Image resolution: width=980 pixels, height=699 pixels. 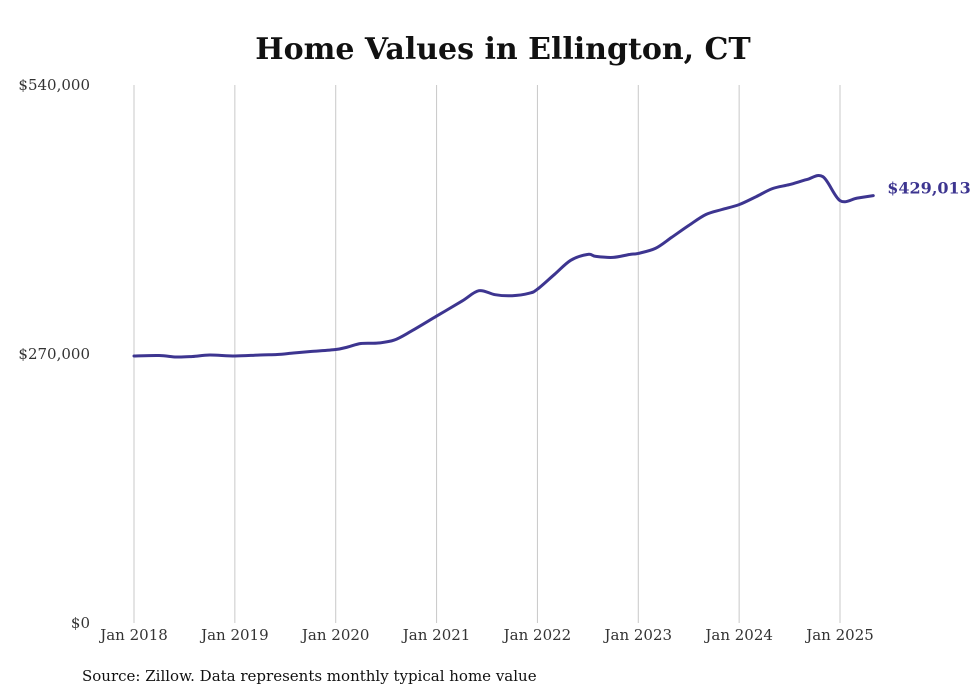 I want to click on x-tick-label: Jan 2022, so click(x=537, y=635).